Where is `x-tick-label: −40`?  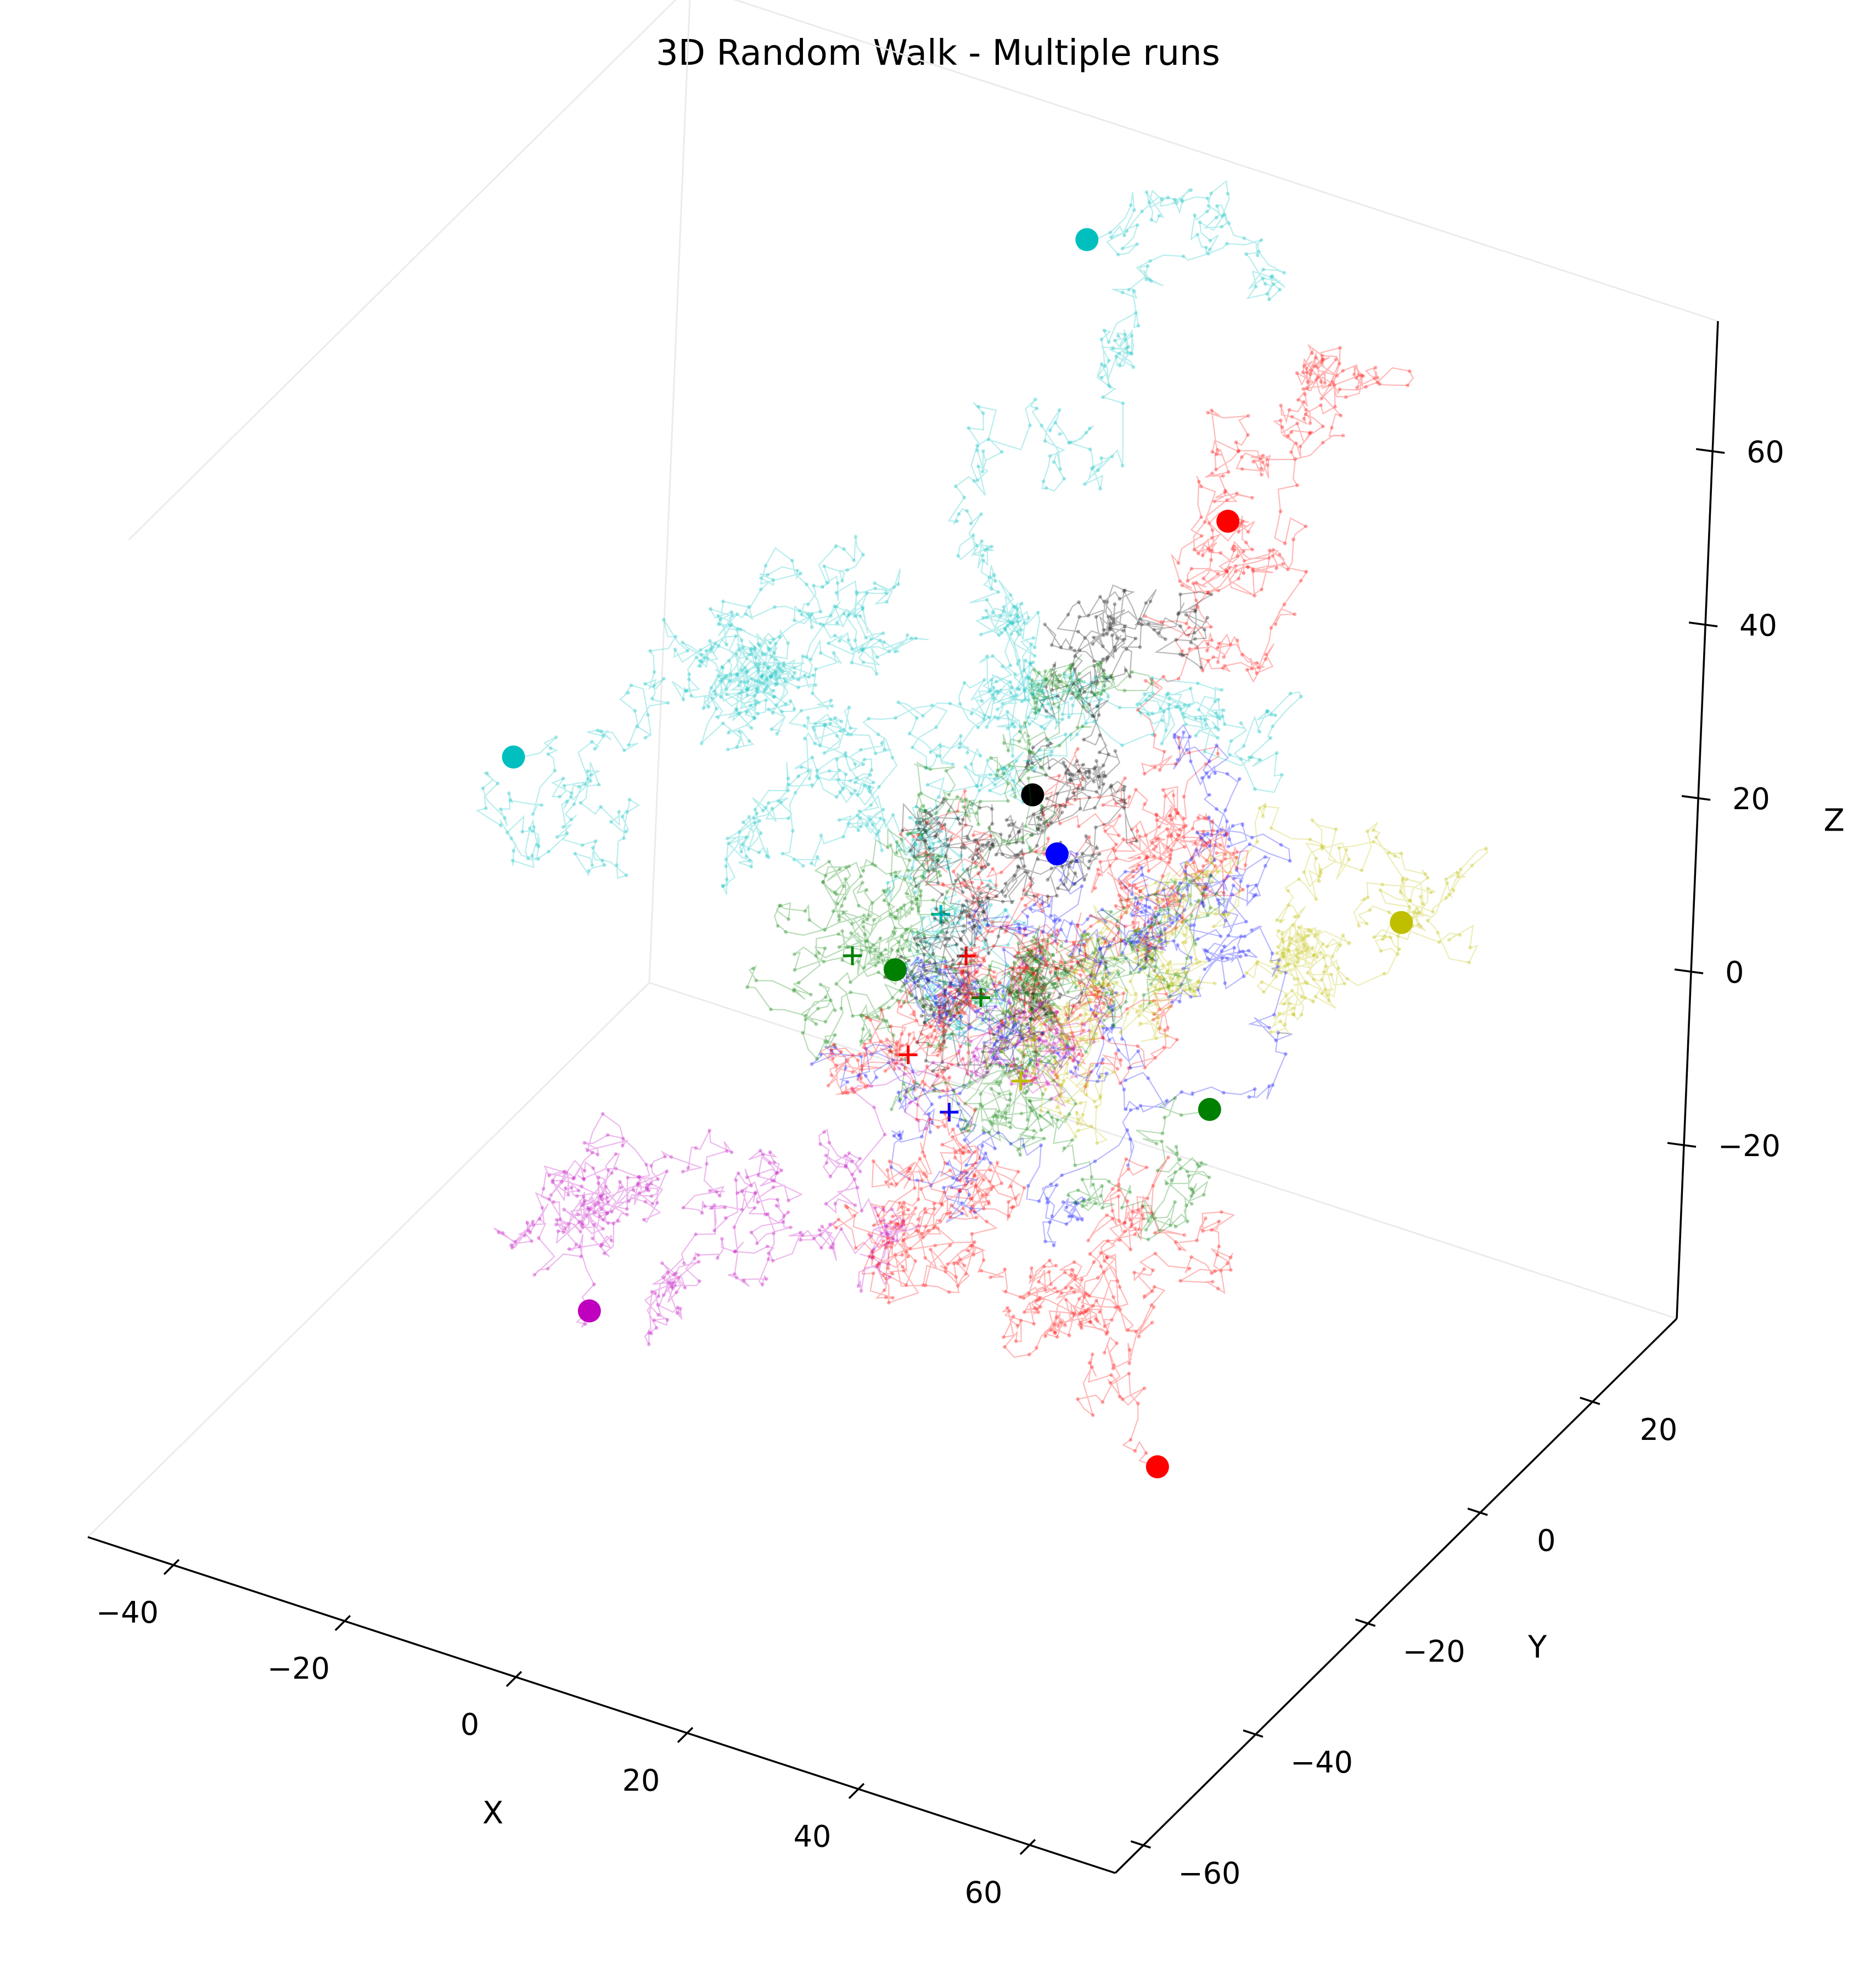 x-tick-label: −40 is located at coordinates (127, 1612).